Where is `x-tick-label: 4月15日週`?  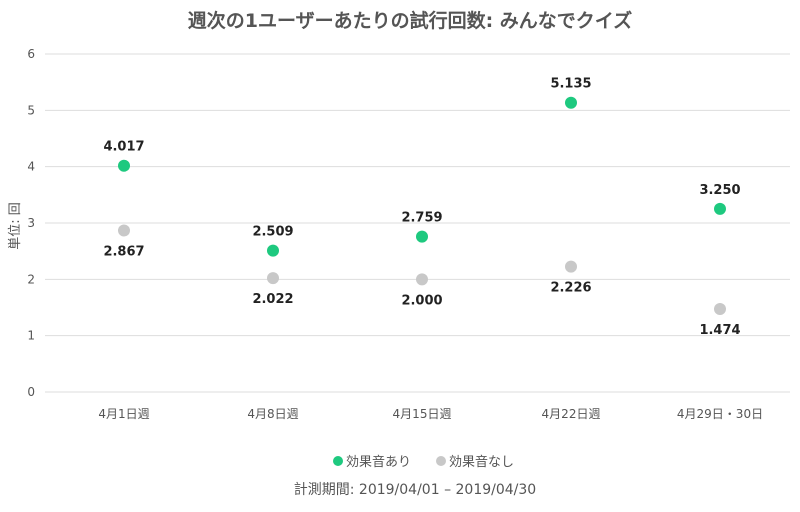
x-tick-label: 4月15日週 is located at coordinates (422, 414).